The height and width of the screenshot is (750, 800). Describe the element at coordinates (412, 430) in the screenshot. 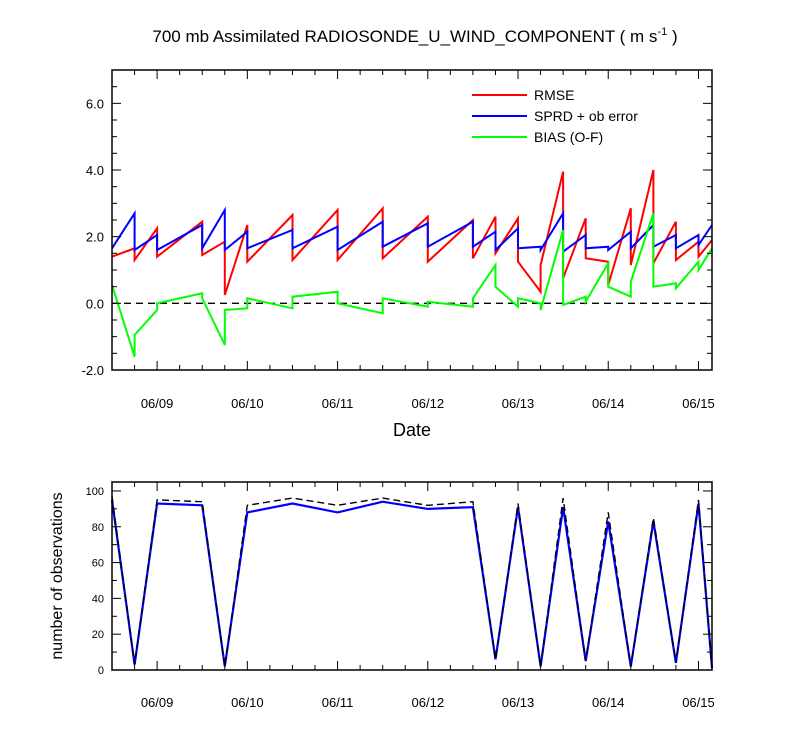

I see `x-axis-label: Date` at that location.